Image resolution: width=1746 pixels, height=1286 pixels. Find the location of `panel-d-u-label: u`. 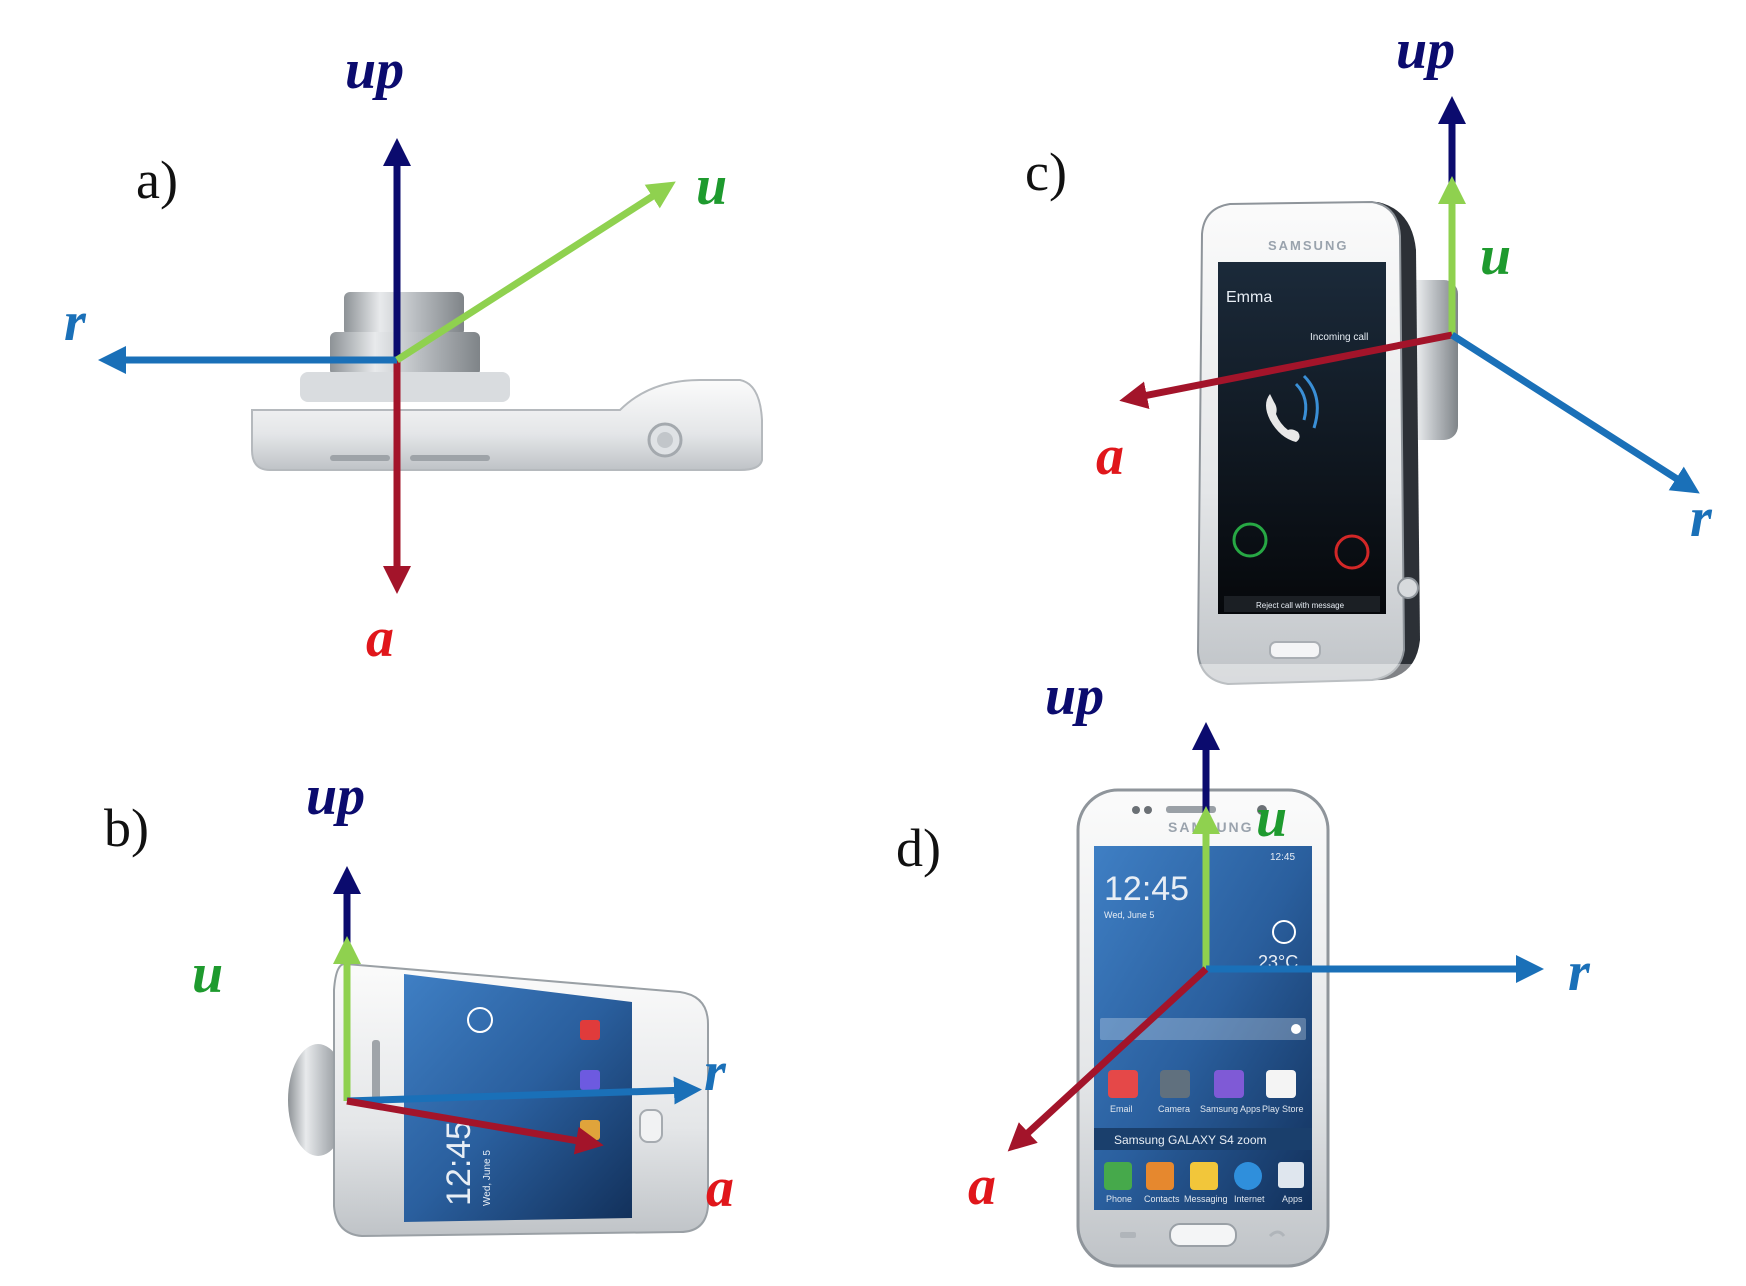

panel-d-u-label: u is located at coordinates (1271, 818).